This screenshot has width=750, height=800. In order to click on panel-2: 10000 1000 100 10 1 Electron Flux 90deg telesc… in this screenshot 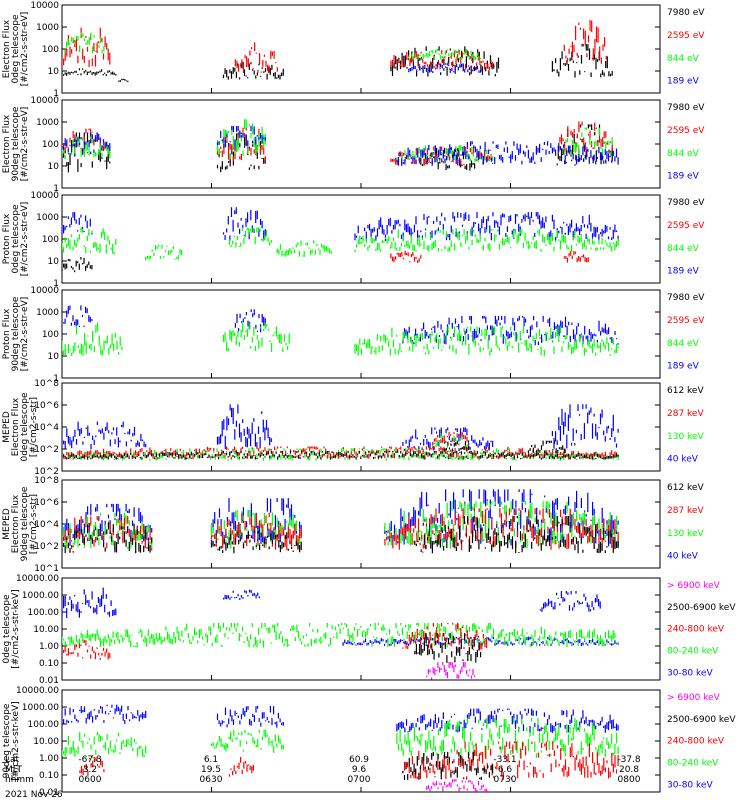, I will do `click(353, 145)`.